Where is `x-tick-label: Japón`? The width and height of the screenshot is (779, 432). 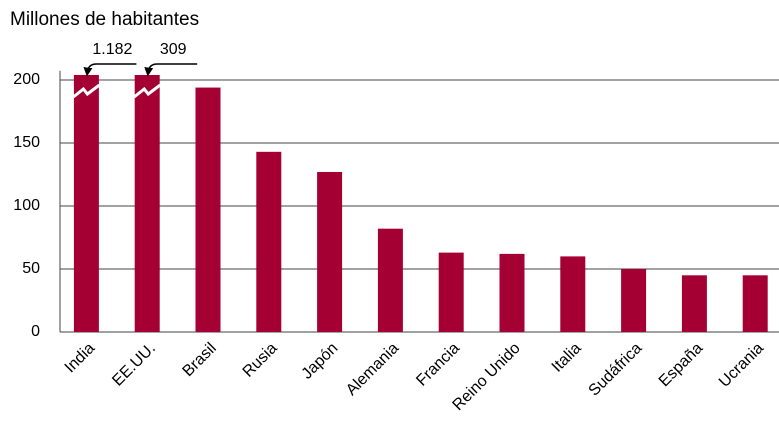
x-tick-label: Japón is located at coordinates (320, 361).